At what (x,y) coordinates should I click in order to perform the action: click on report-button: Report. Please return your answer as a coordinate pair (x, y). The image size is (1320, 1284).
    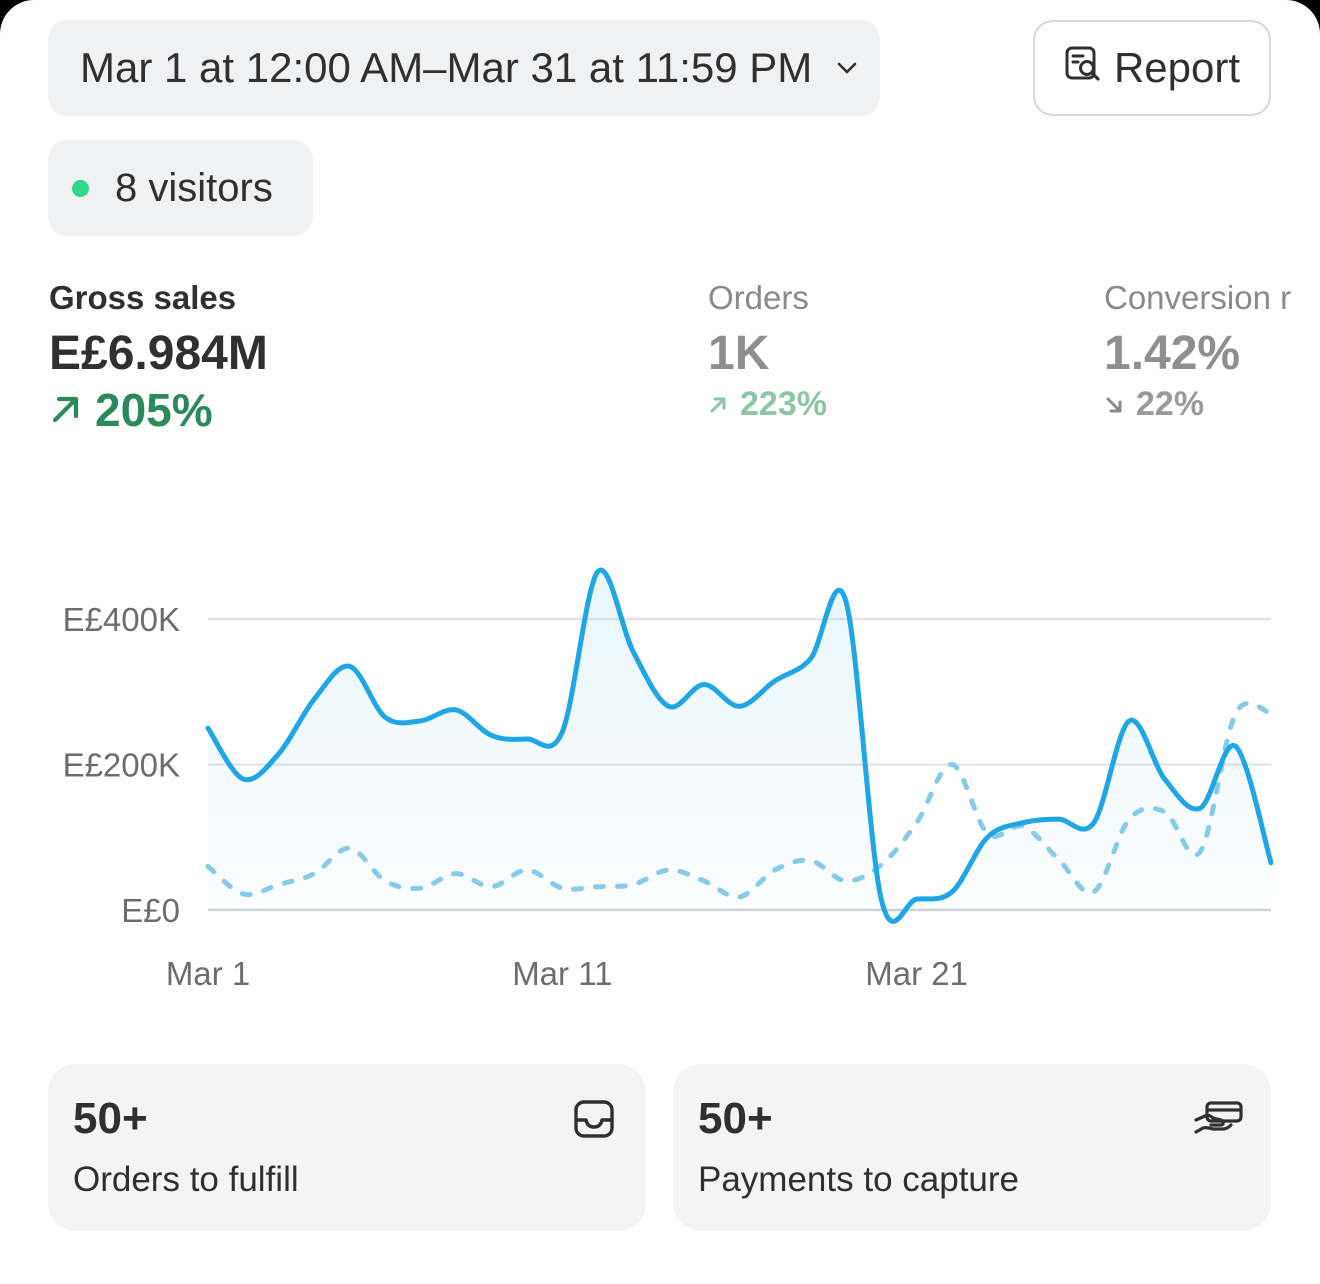
    Looking at the image, I should click on (1152, 68).